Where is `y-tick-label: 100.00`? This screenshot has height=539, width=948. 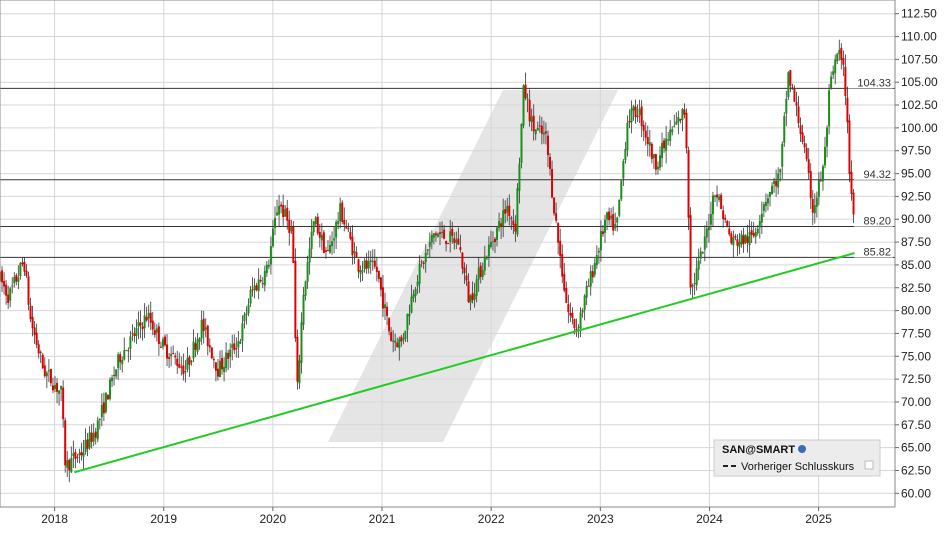
y-tick-label: 100.00 is located at coordinates (919, 128).